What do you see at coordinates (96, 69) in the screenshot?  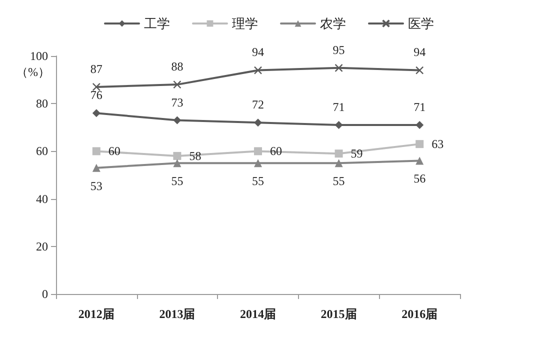 I see `data-label: 87` at bounding box center [96, 69].